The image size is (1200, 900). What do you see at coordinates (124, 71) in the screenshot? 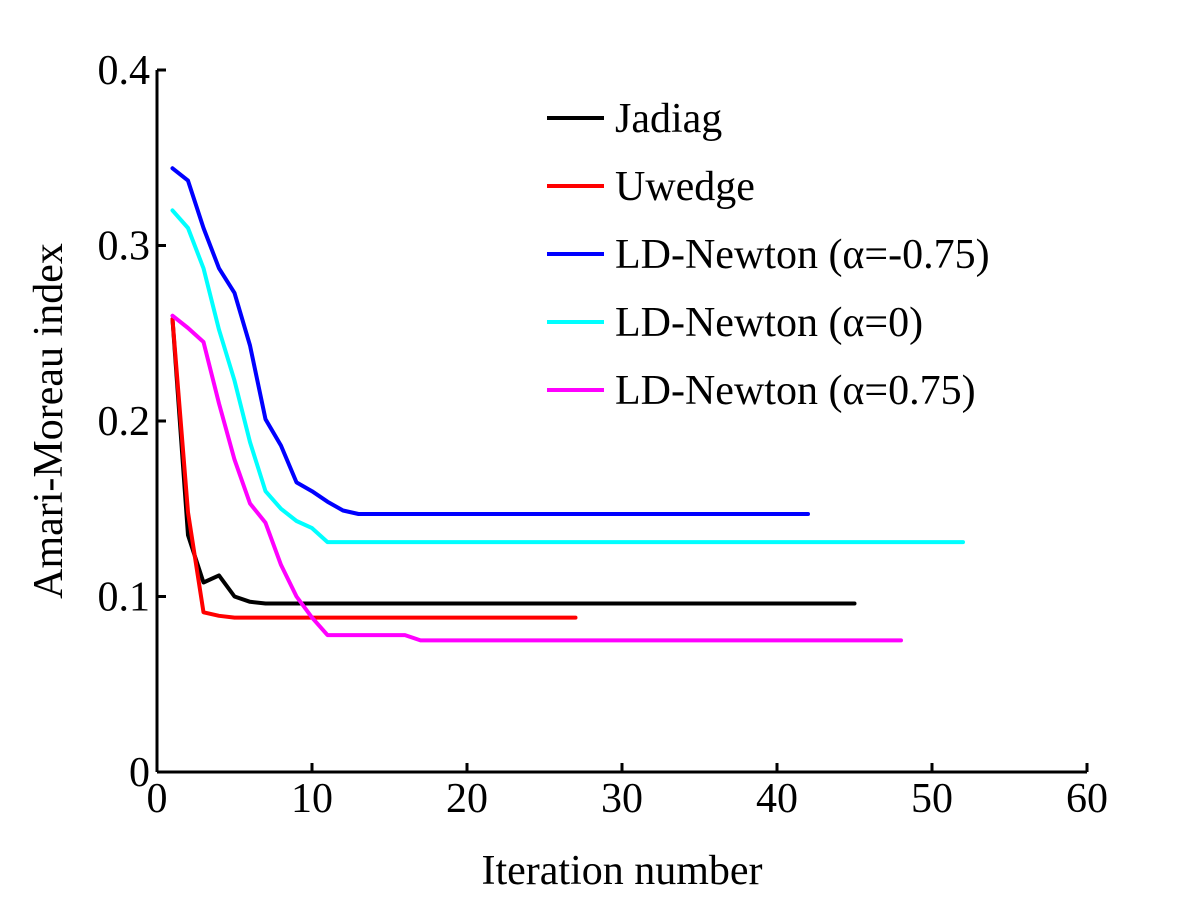
I see `y-tick-label: 0.4` at bounding box center [124, 71].